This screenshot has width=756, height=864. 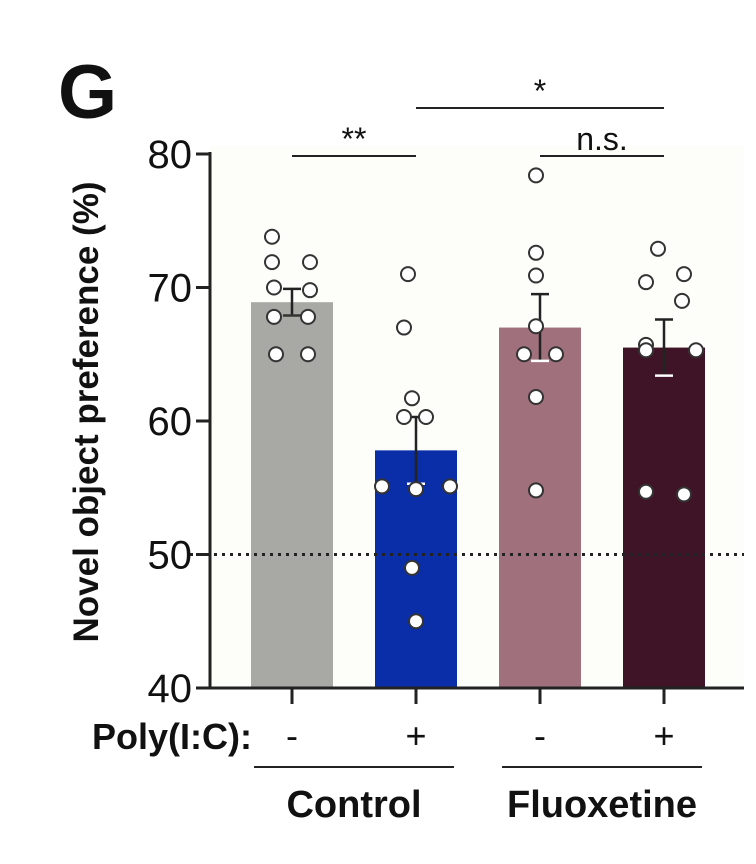 I want to click on y-tick-label: 60, so click(x=170, y=422).